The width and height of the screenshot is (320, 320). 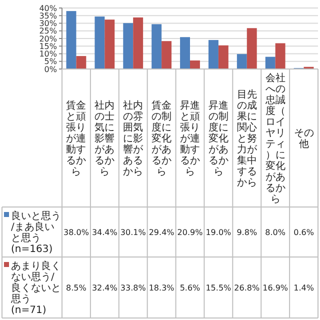 What do you see at coordinates (51, 61) in the screenshot?
I see `y-tick-label: 5%` at bounding box center [51, 61].